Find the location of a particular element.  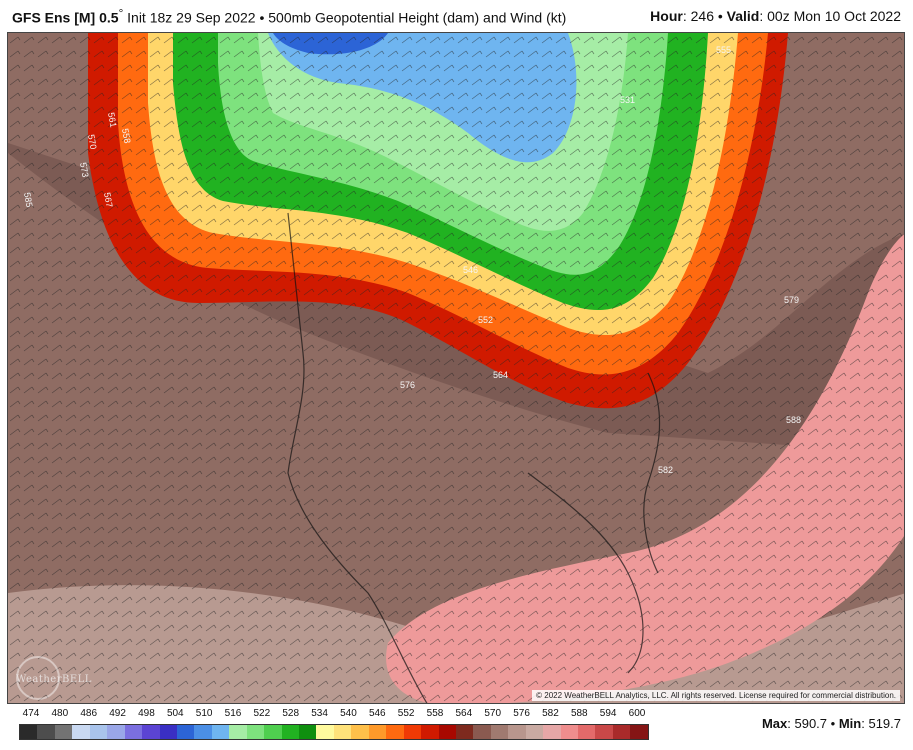

legend-tick-label: 552 is located at coordinates (406, 713).